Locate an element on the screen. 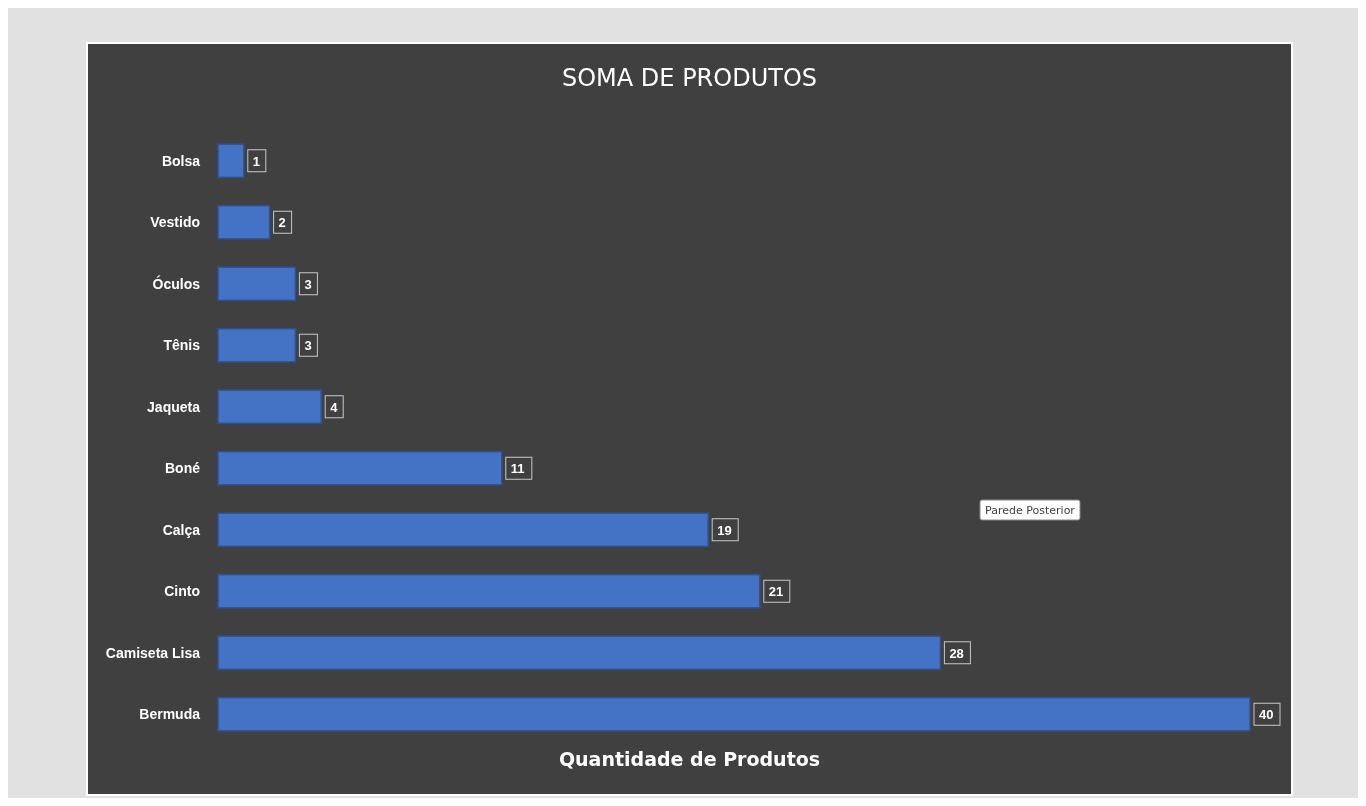  data-label: 2 is located at coordinates (282, 223).